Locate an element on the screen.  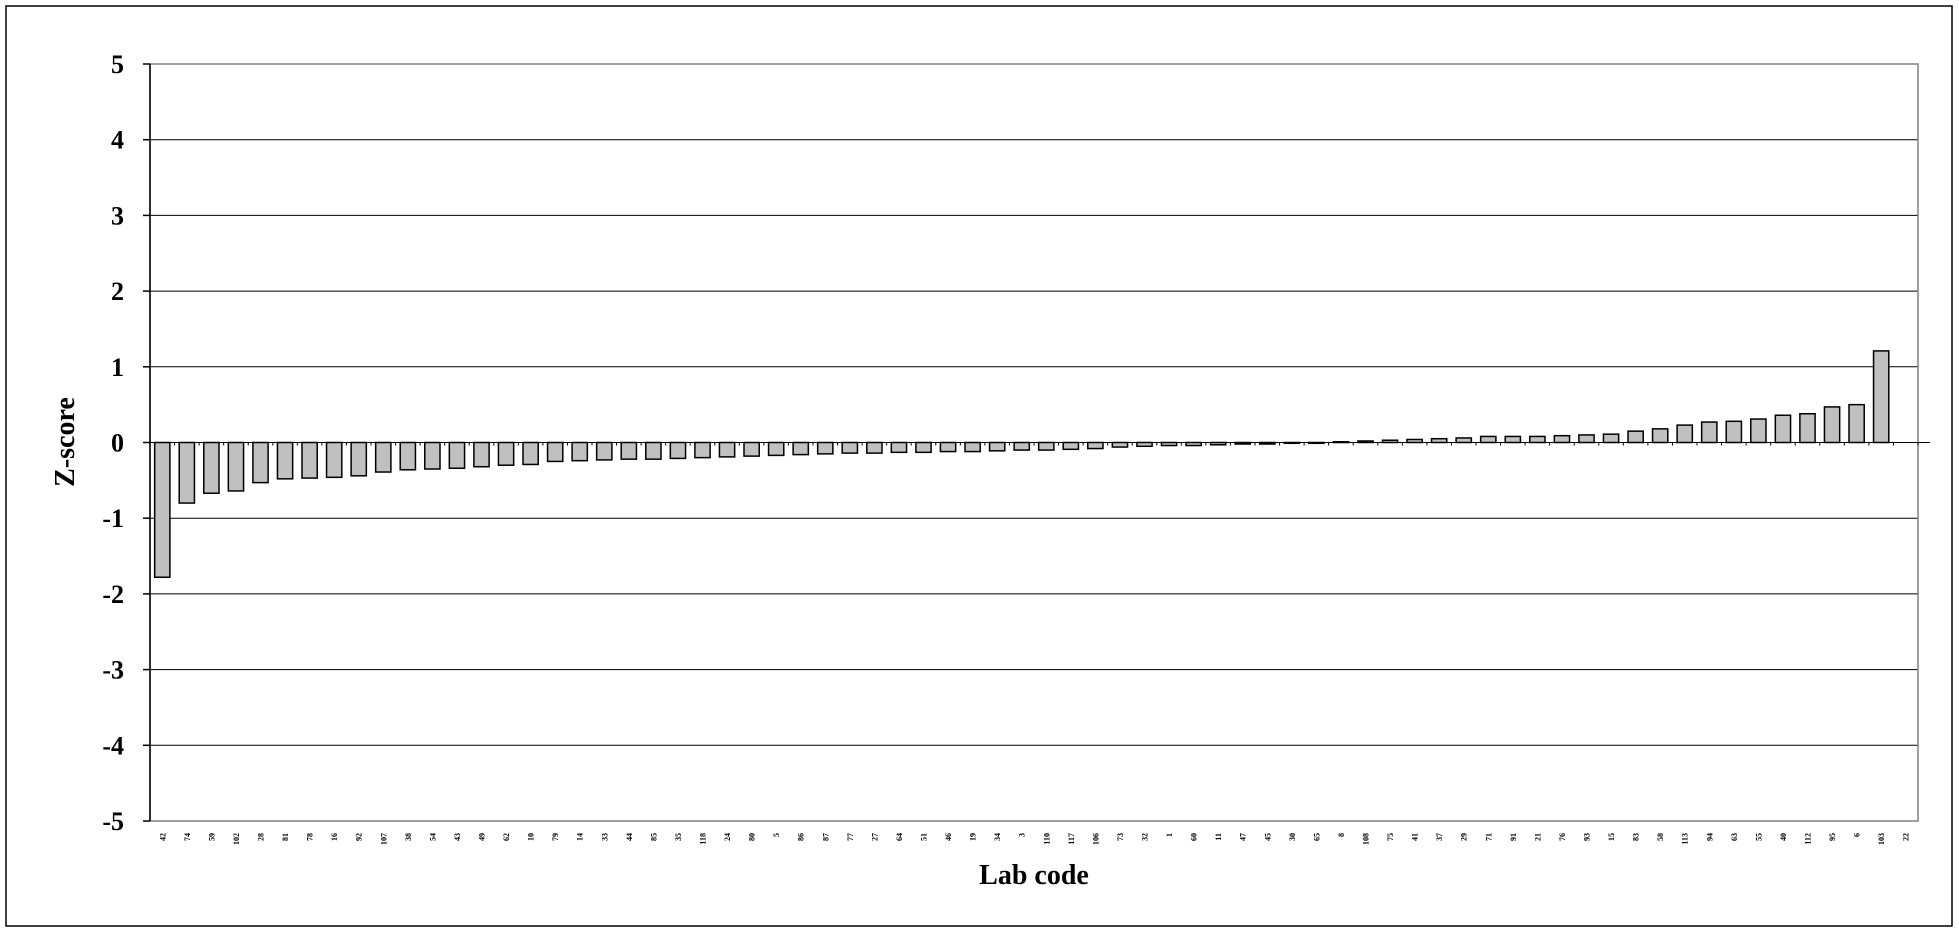
y-tick-label: -4 is located at coordinates (113, 745).